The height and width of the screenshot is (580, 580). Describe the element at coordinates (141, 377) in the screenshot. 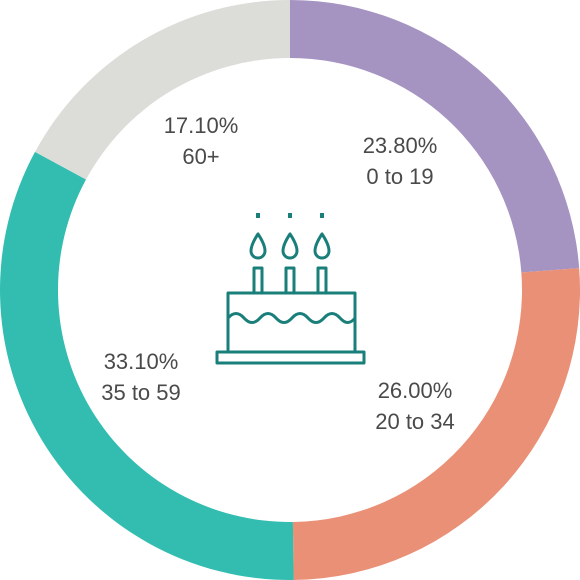

I see `slice-label-35-to-59: 33.10% 35 to 59` at that location.